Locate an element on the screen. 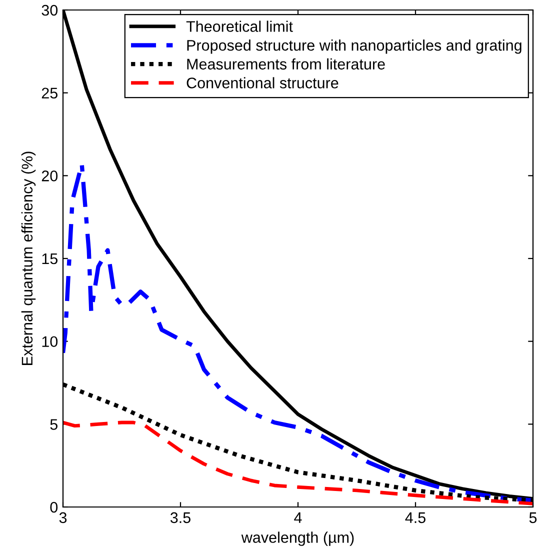 This screenshot has width=542, height=550. x-tick-label: 4.5 is located at coordinates (415, 518).